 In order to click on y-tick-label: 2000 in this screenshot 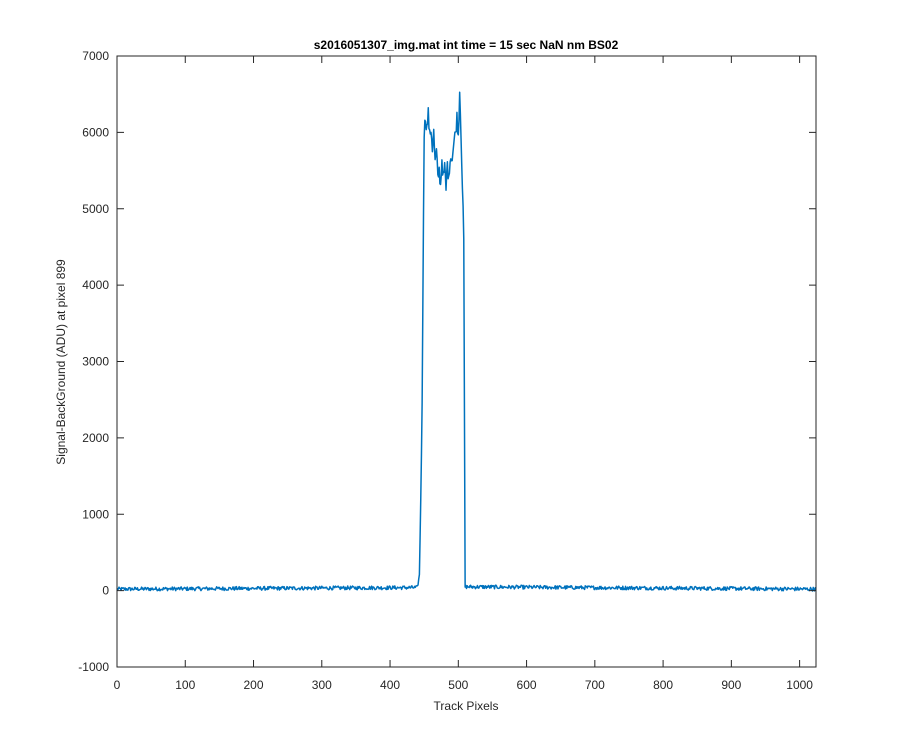, I will do `click(95, 438)`.